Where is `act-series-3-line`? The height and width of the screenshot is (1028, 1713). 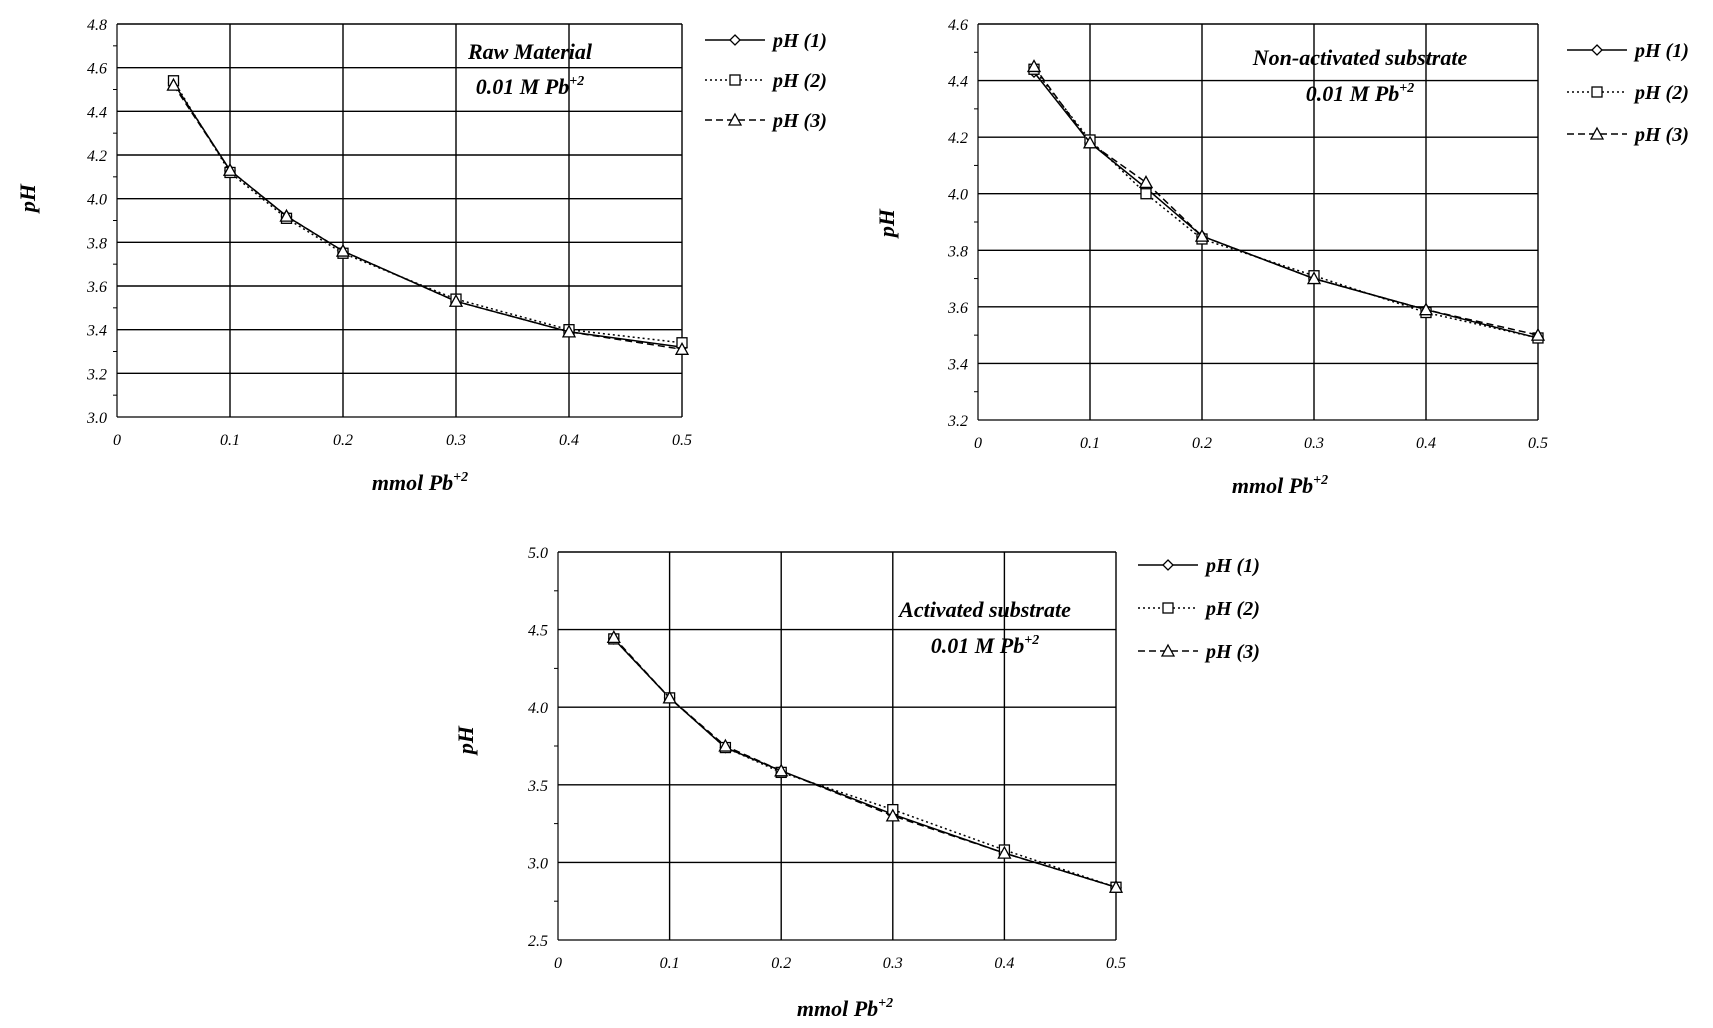 act-series-3-line is located at coordinates (865, 762).